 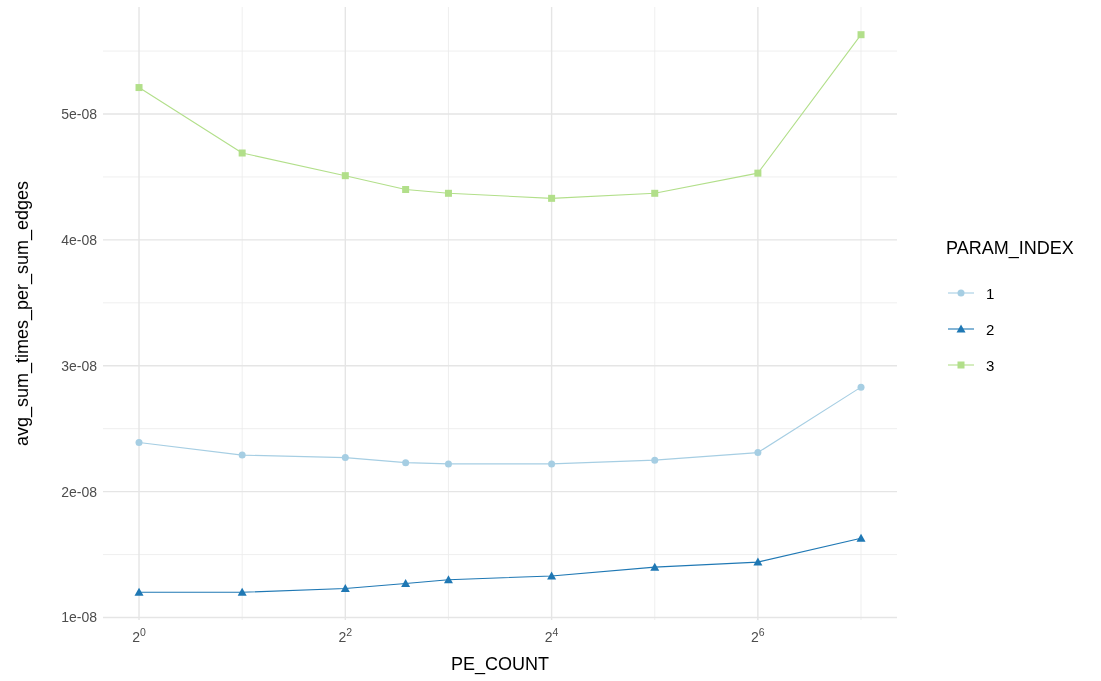 I want to click on y-tick-label: 2e-08, so click(x=79, y=491).